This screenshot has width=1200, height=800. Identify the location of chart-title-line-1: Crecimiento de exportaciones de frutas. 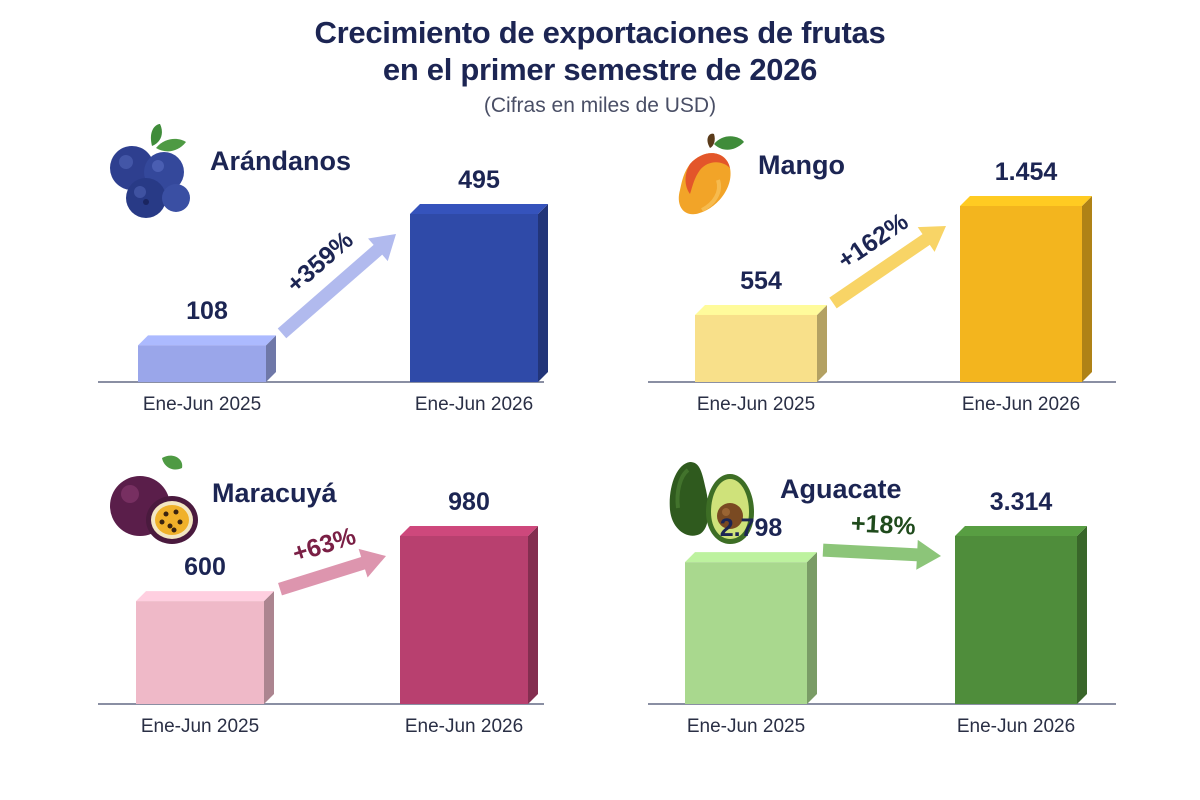
(600, 32).